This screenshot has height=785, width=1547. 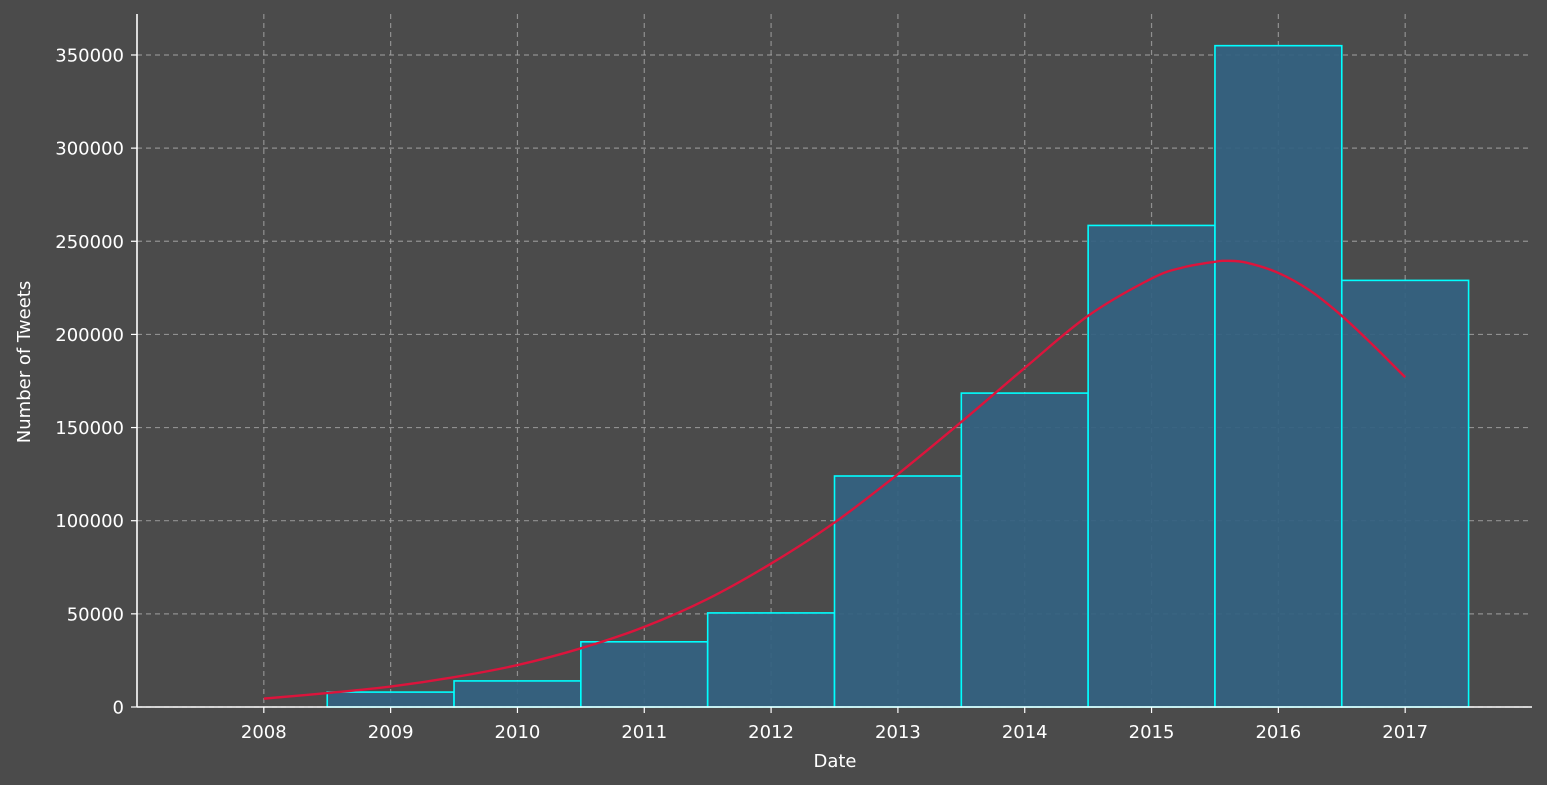 I want to click on x-axis-label: Date, so click(x=834, y=761).